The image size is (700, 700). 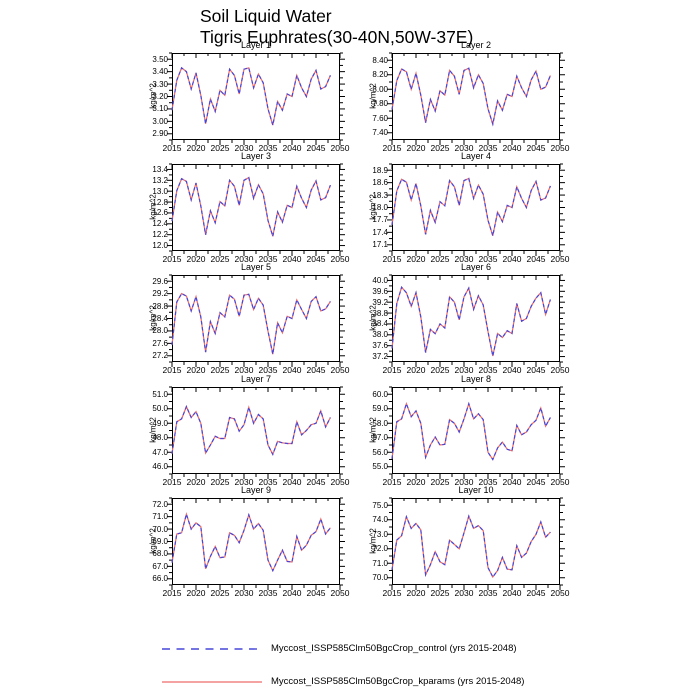 What do you see at coordinates (380, 280) in the screenshot?
I see `y-tick-label: 40.0` at bounding box center [380, 280].